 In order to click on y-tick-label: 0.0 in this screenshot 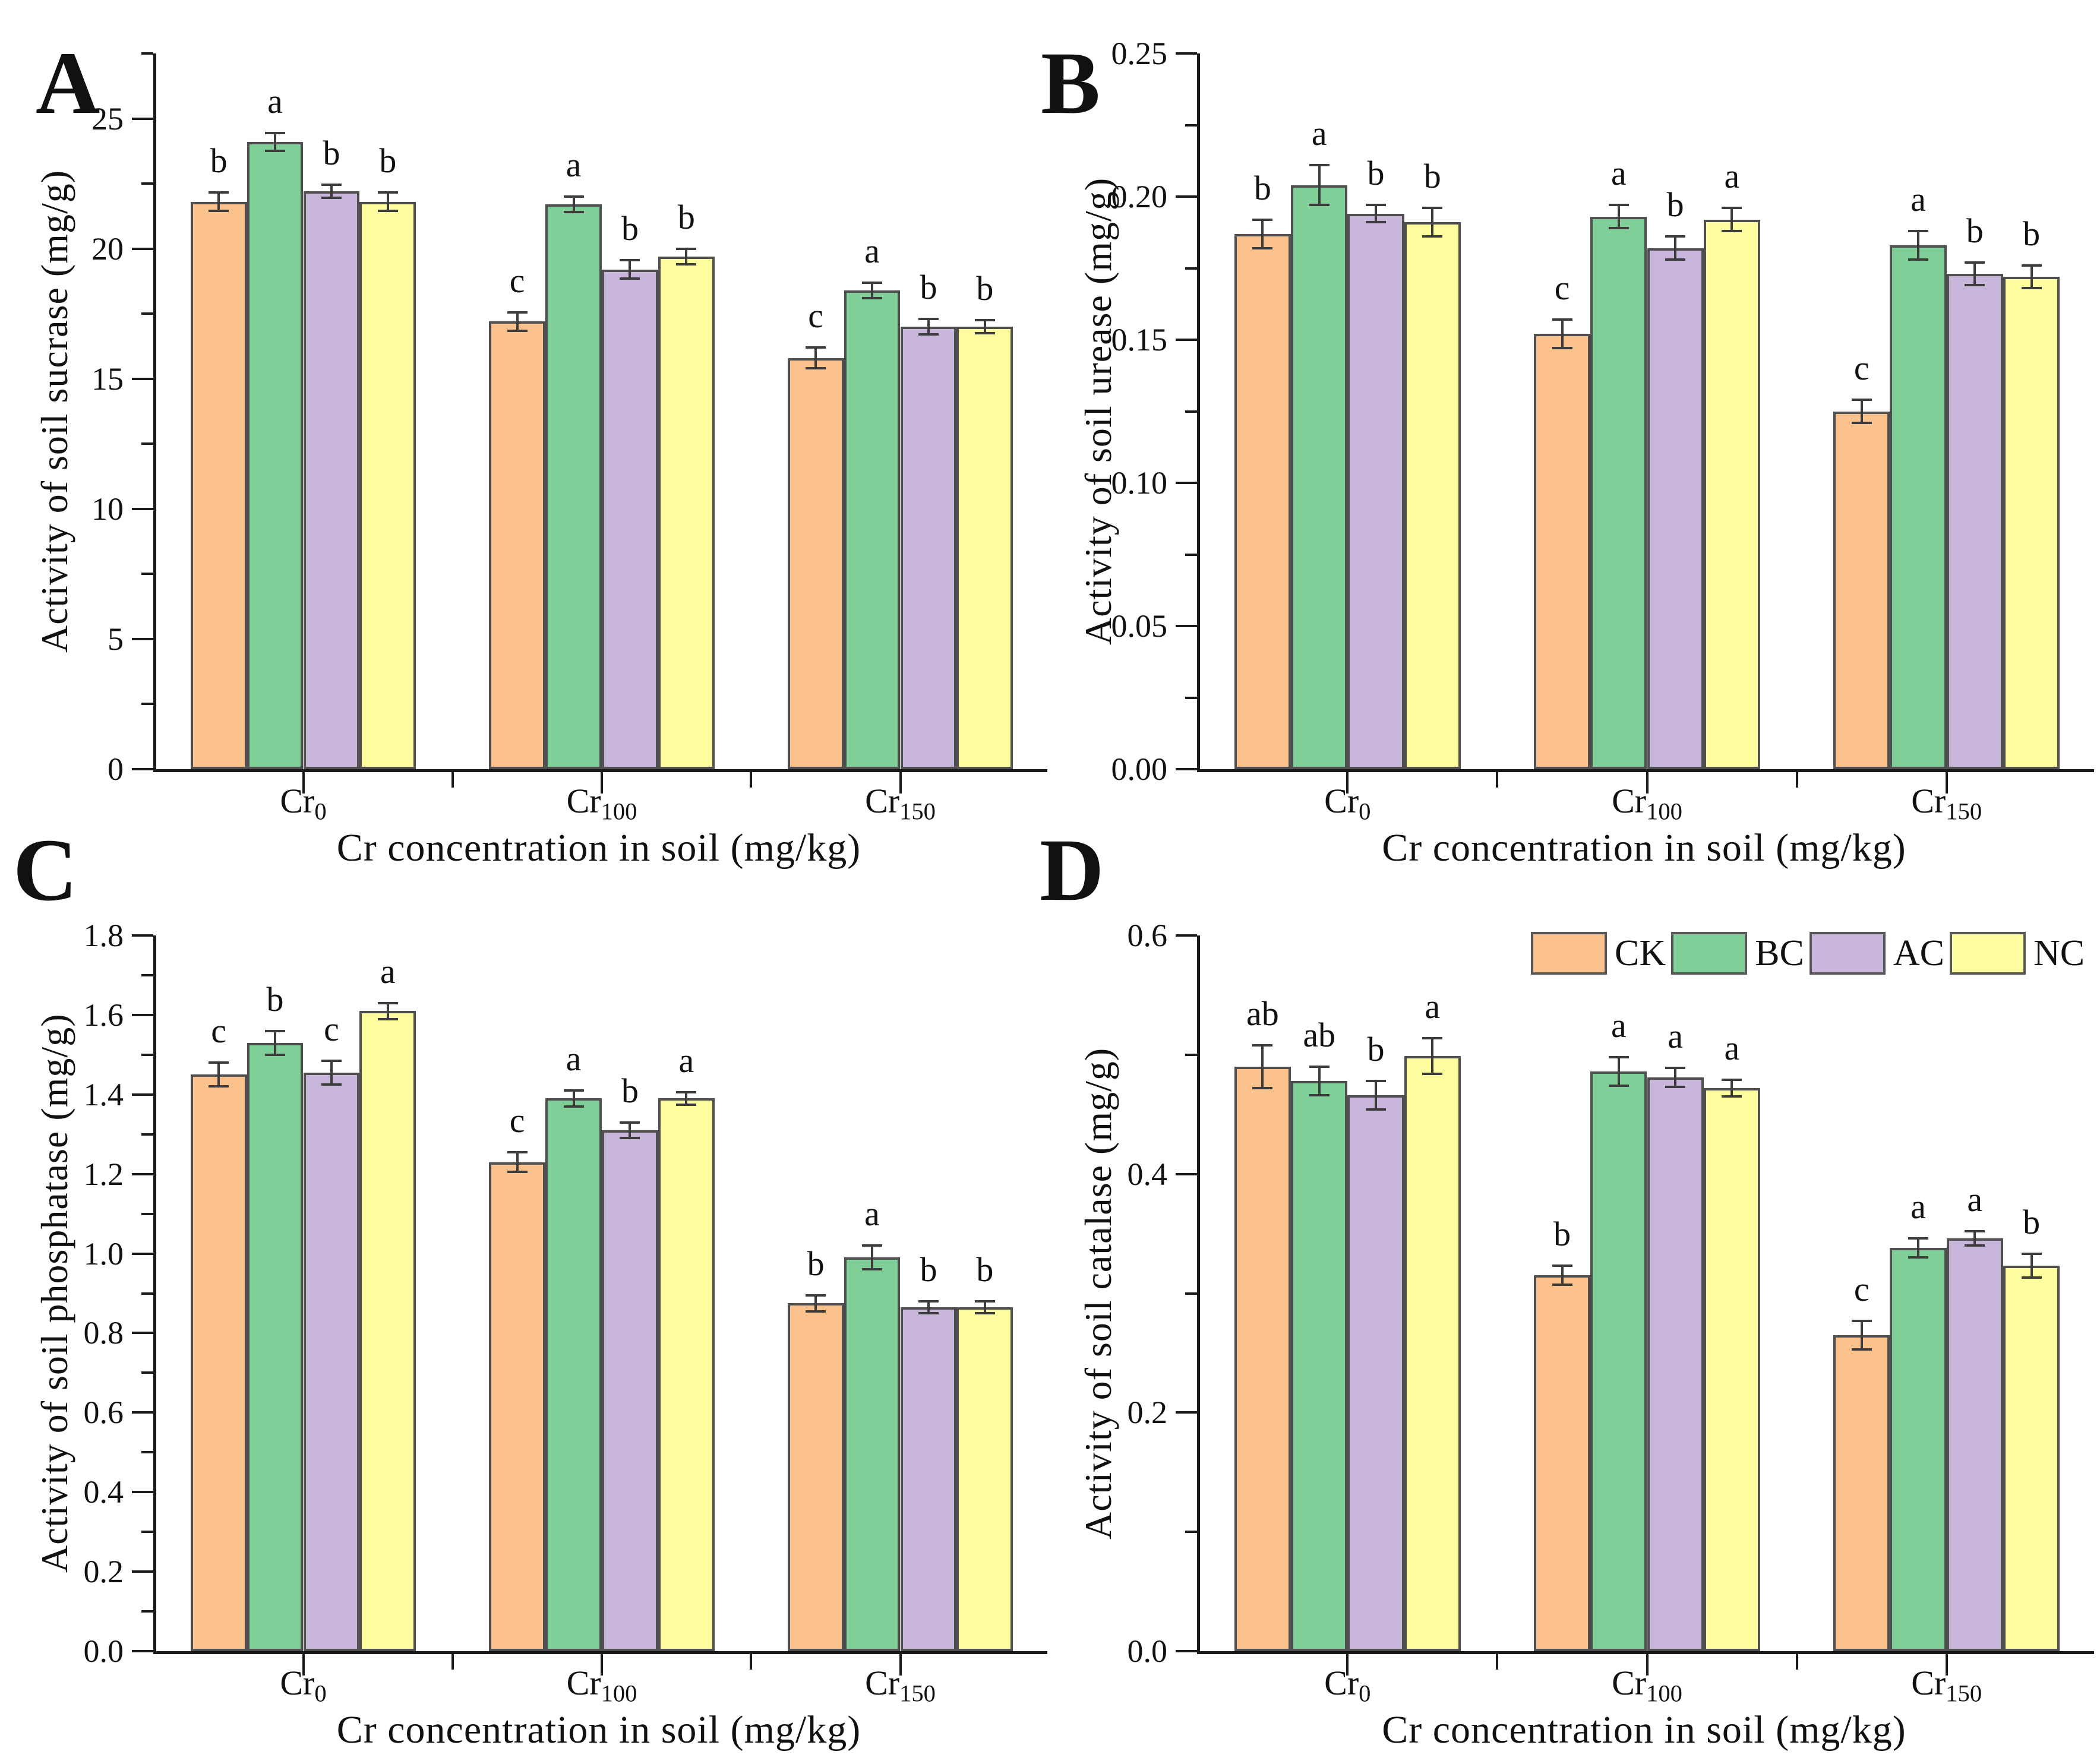, I will do `click(103, 1651)`.